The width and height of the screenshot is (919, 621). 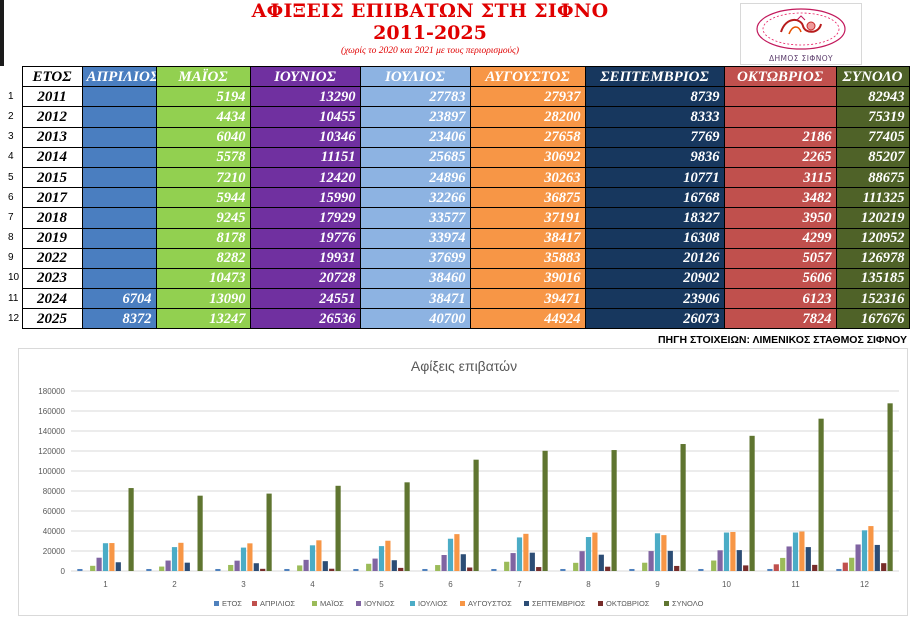 What do you see at coordinates (780, 157) in the screenshot?
I see `cell-october: 2265` at bounding box center [780, 157].